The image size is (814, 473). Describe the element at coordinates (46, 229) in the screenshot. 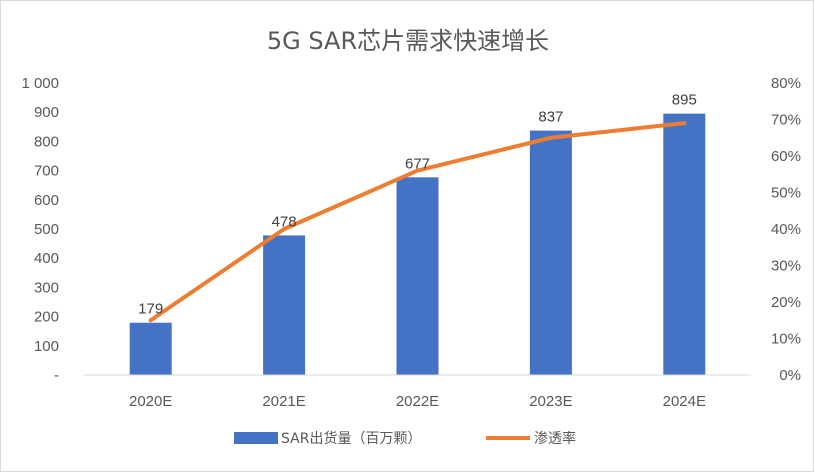

I see `y-left-tick-label: 500` at that location.